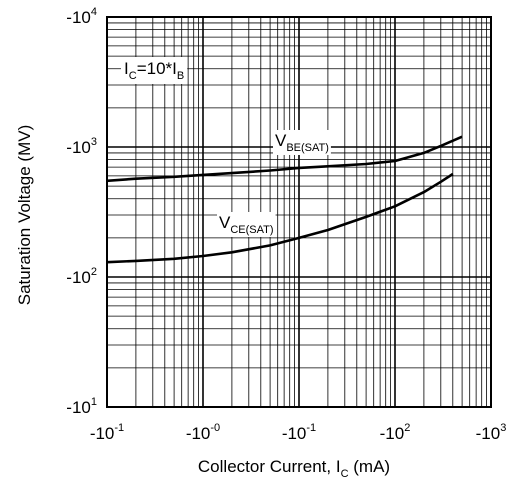  What do you see at coordinates (274, 183) in the screenshot?
I see `series-label-layer: VBE(SAT) VCE(SAT)` at bounding box center [274, 183].